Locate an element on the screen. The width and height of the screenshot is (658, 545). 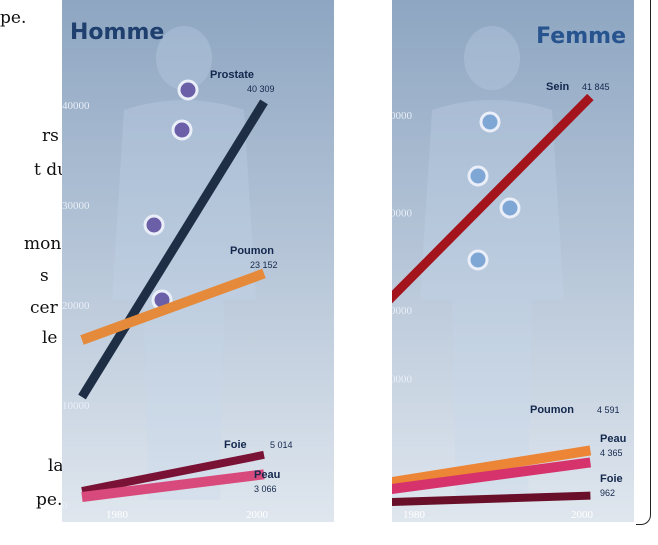
text-fragment: le is located at coordinates (50, 338).